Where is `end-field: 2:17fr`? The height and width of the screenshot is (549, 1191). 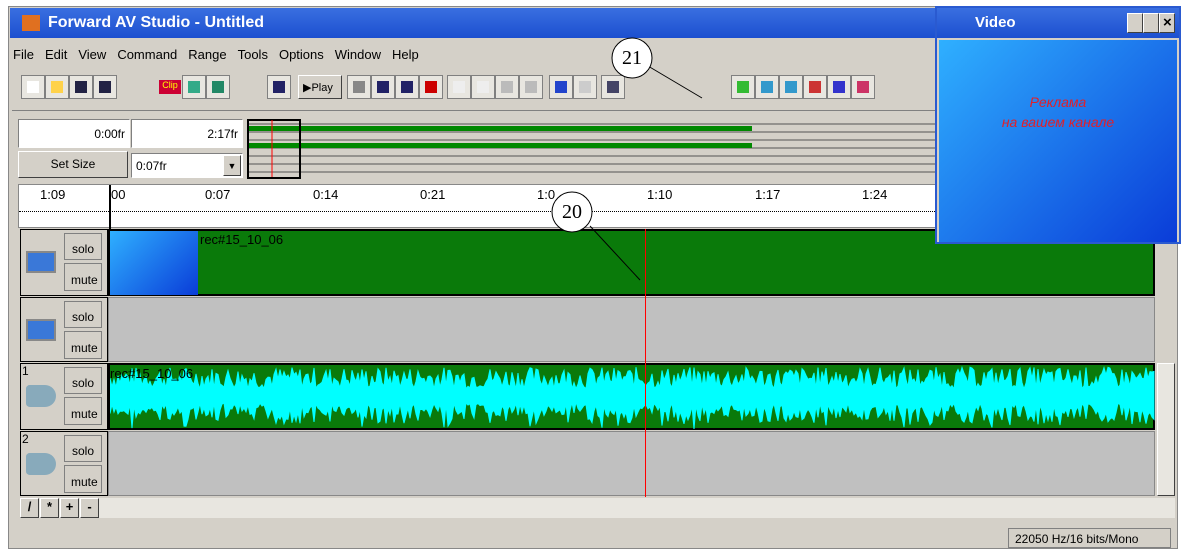
end-field: 2:17fr is located at coordinates (187, 133).